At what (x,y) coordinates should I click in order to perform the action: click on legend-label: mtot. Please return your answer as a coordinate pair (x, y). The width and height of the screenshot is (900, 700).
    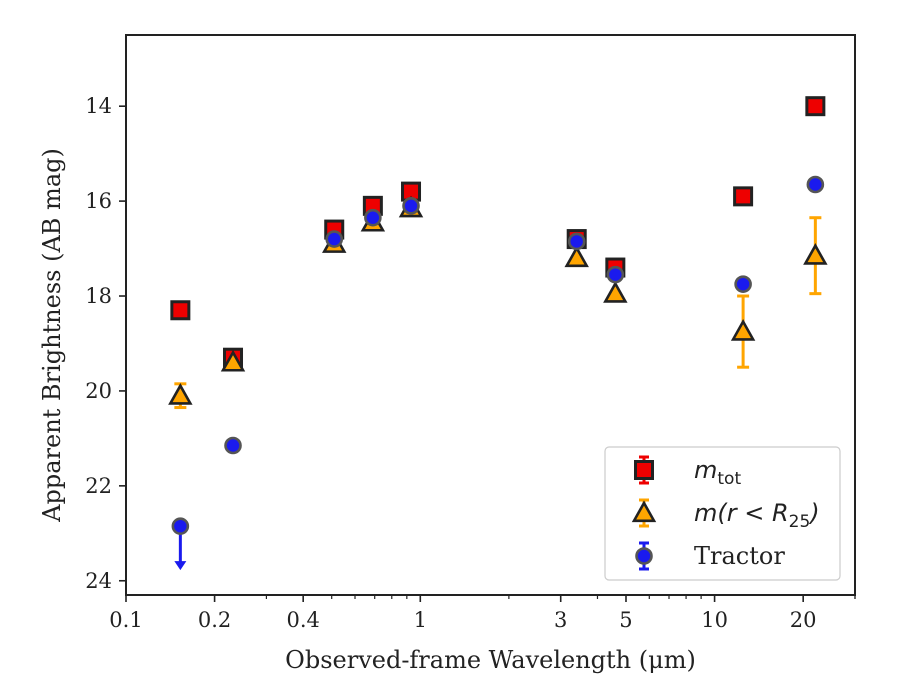
    Looking at the image, I should click on (717, 472).